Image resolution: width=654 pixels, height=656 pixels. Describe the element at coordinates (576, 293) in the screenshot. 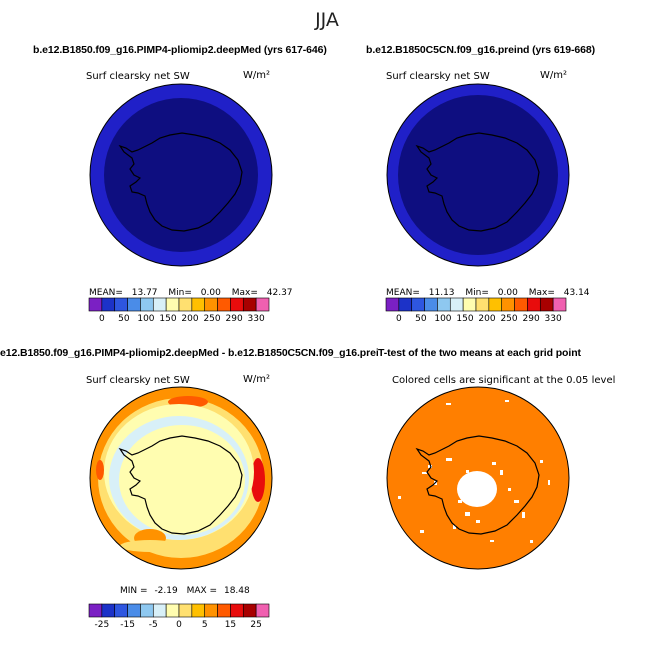

I see `panel2-max-value: 43.14` at that location.